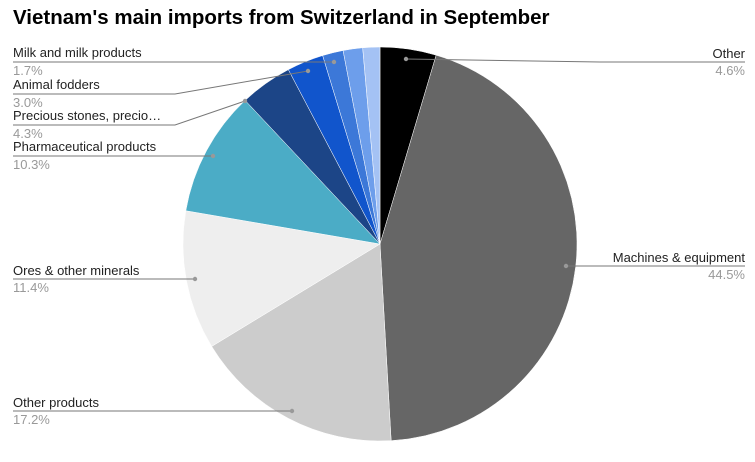  Describe the element at coordinates (77, 52) in the screenshot. I see `slice-label-7: Milk and milk products` at that location.